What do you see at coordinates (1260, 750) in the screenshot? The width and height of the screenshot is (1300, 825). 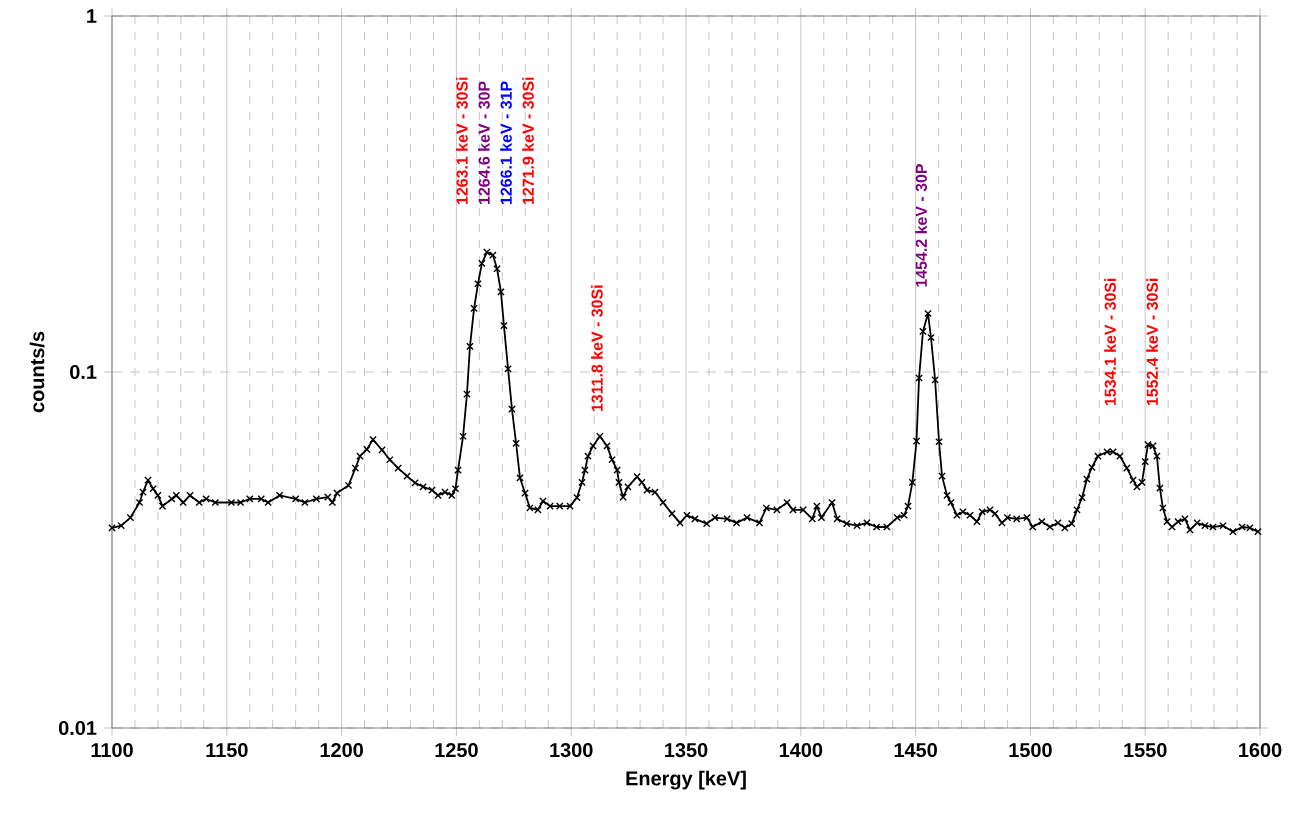 I see `x-tick-label: 1600` at bounding box center [1260, 750].